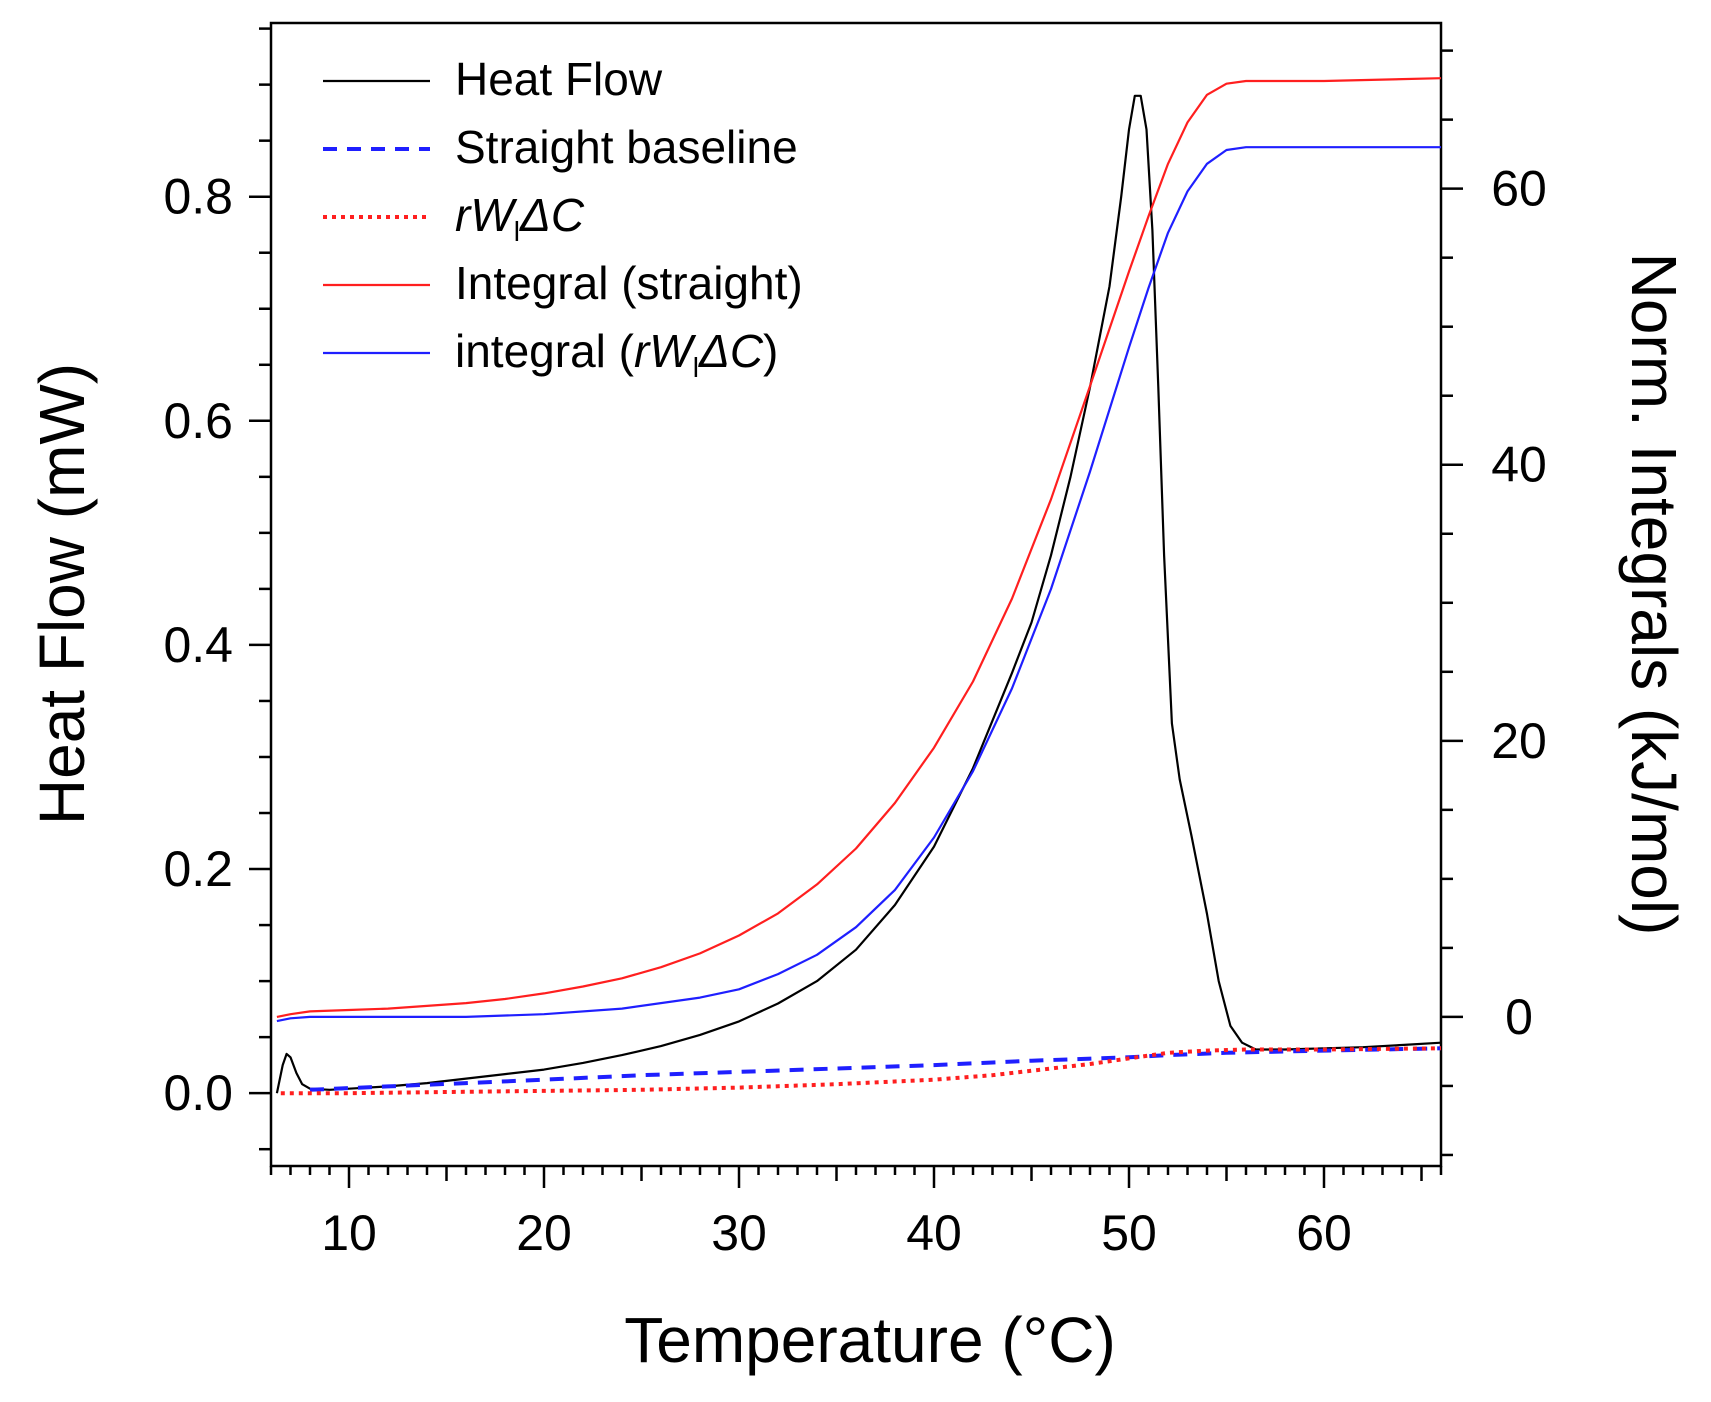  Describe the element at coordinates (1519, 189) in the screenshot. I see `y2-tick-label: 60` at that location.